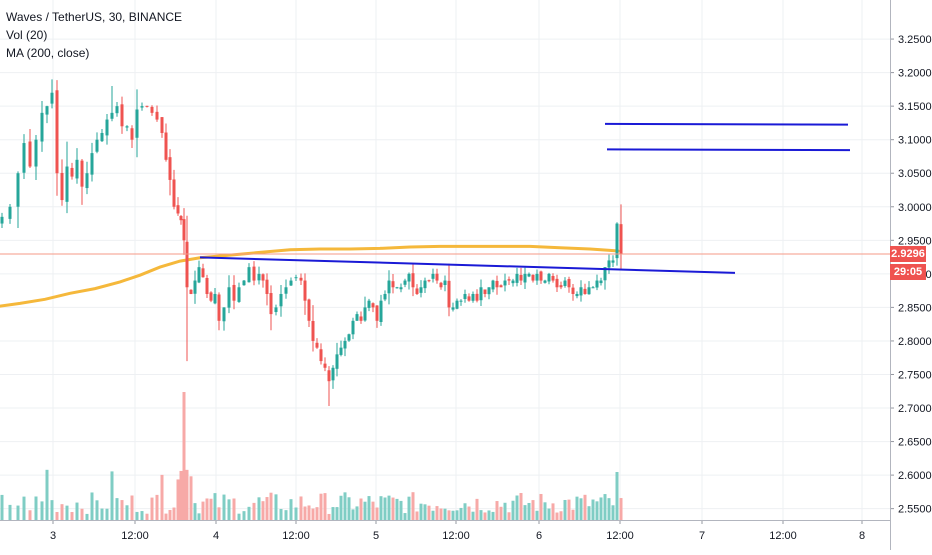 This screenshot has height=555, width=932. I want to click on y-tick-label: 3.1500, so click(915, 107).